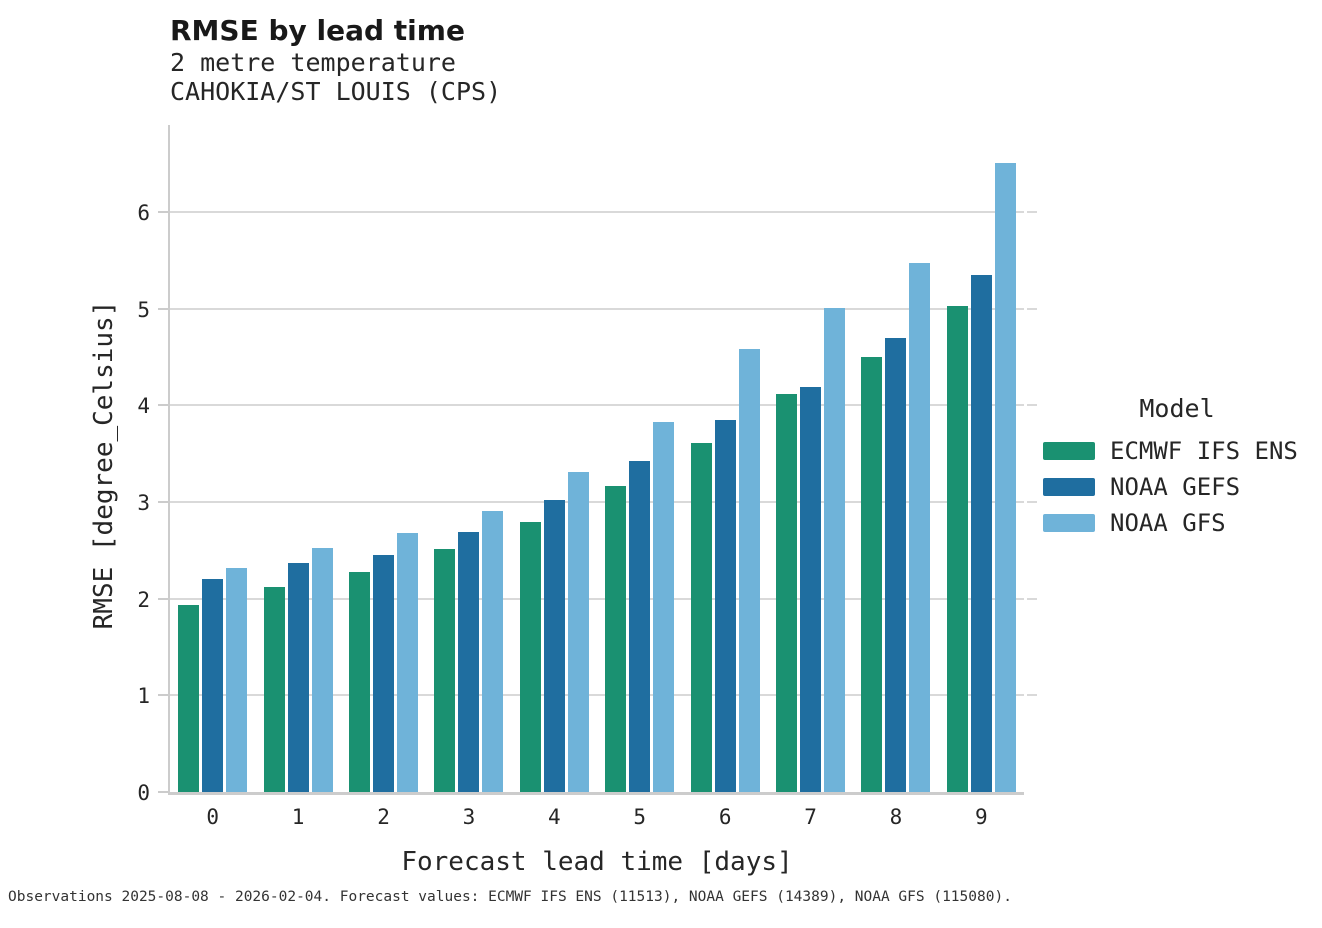 The image size is (1322, 928). Describe the element at coordinates (143, 793) in the screenshot. I see `y-tick-label: 0` at that location.